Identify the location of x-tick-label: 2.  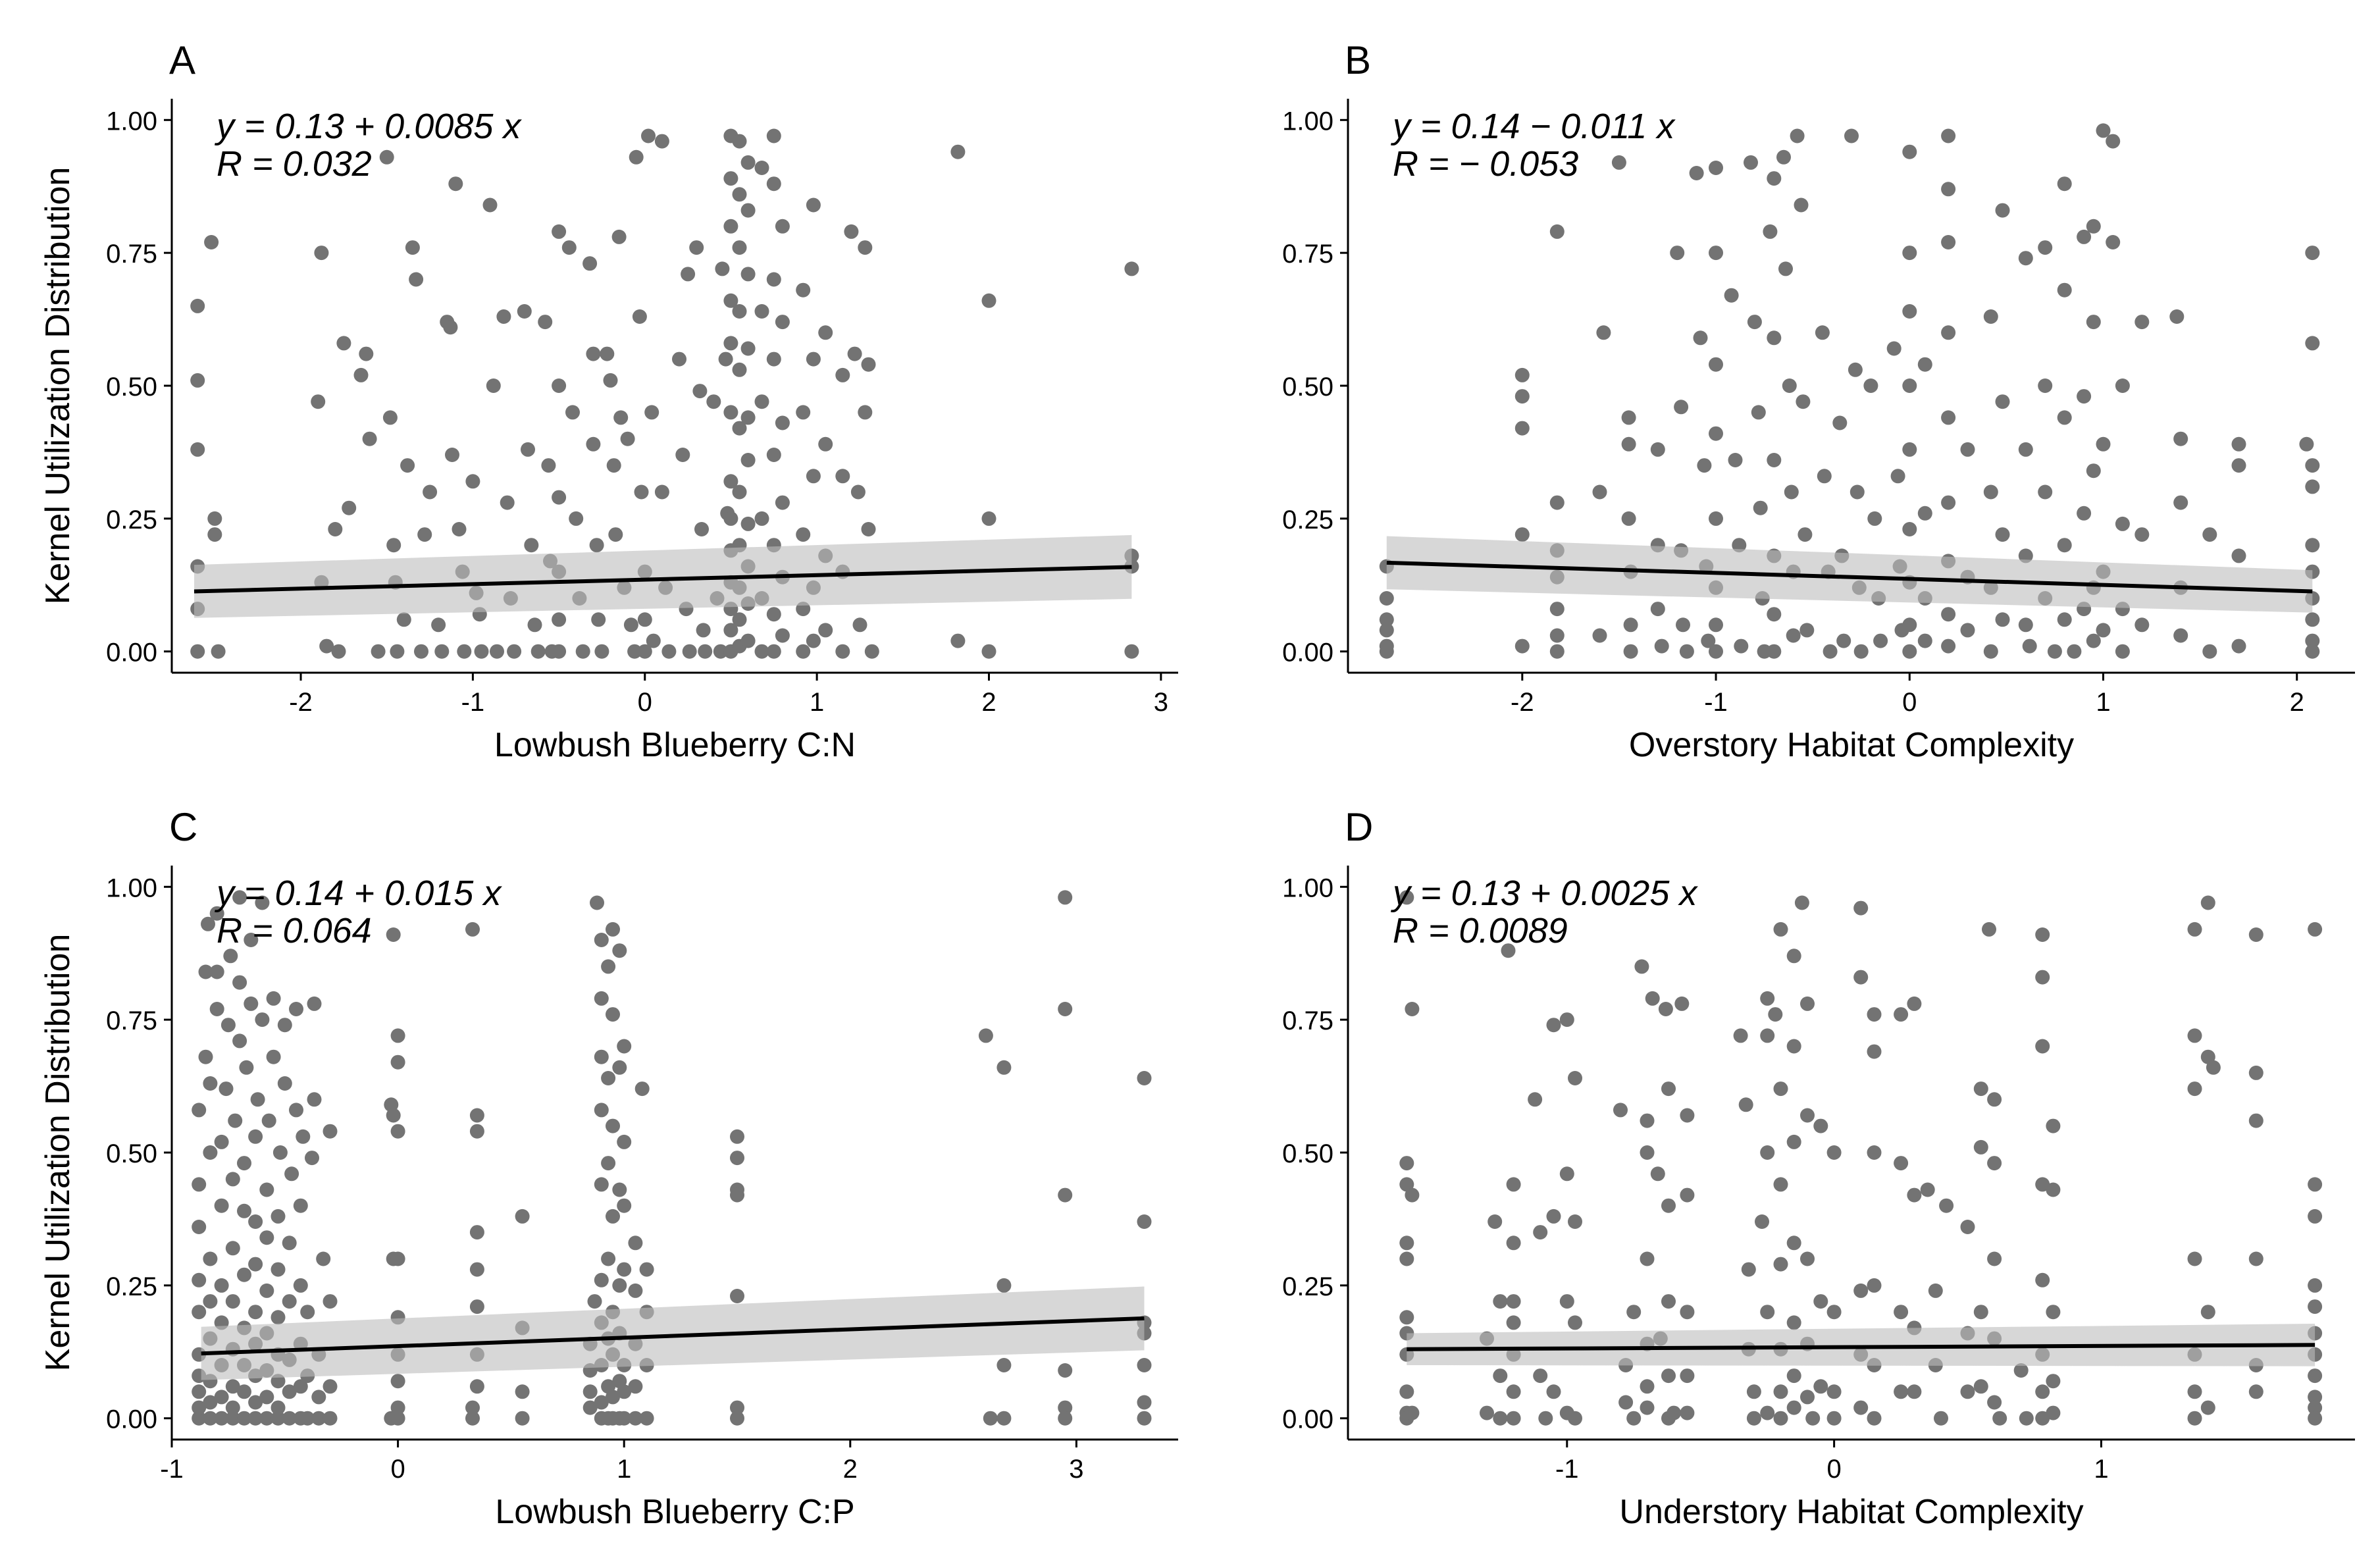
(2297, 702).